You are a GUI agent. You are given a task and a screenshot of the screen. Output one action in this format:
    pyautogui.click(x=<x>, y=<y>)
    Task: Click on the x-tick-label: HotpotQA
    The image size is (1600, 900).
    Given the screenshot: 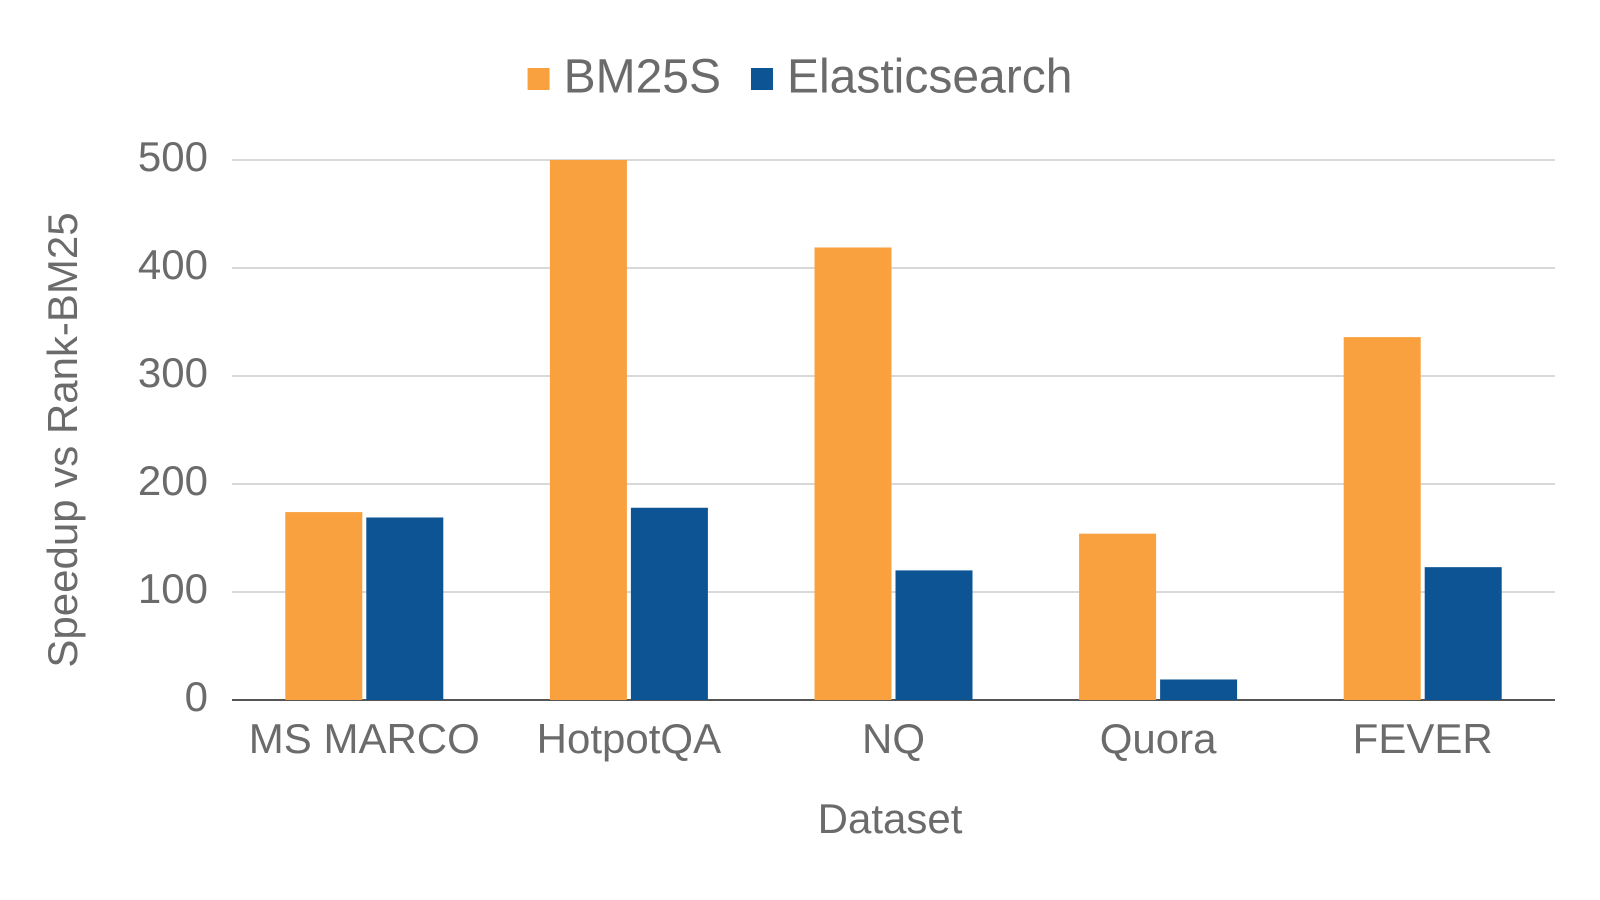 What is the action you would take?
    pyautogui.click(x=629, y=738)
    